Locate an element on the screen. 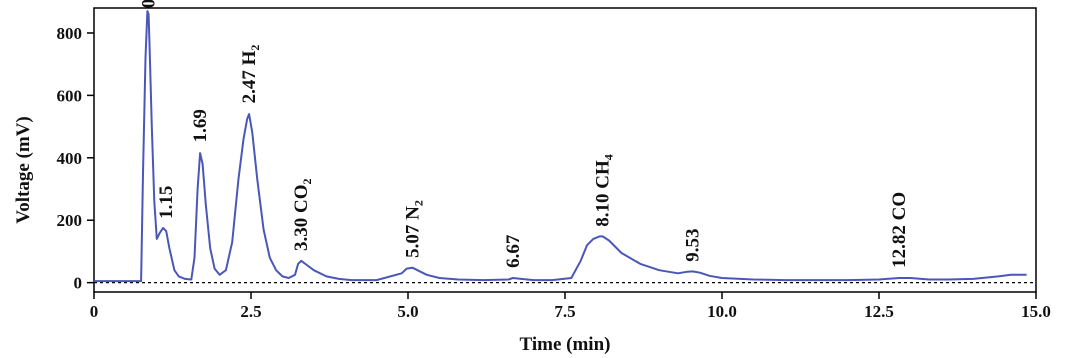  peak-label: 3.30 CO2 is located at coordinates (302, 215).